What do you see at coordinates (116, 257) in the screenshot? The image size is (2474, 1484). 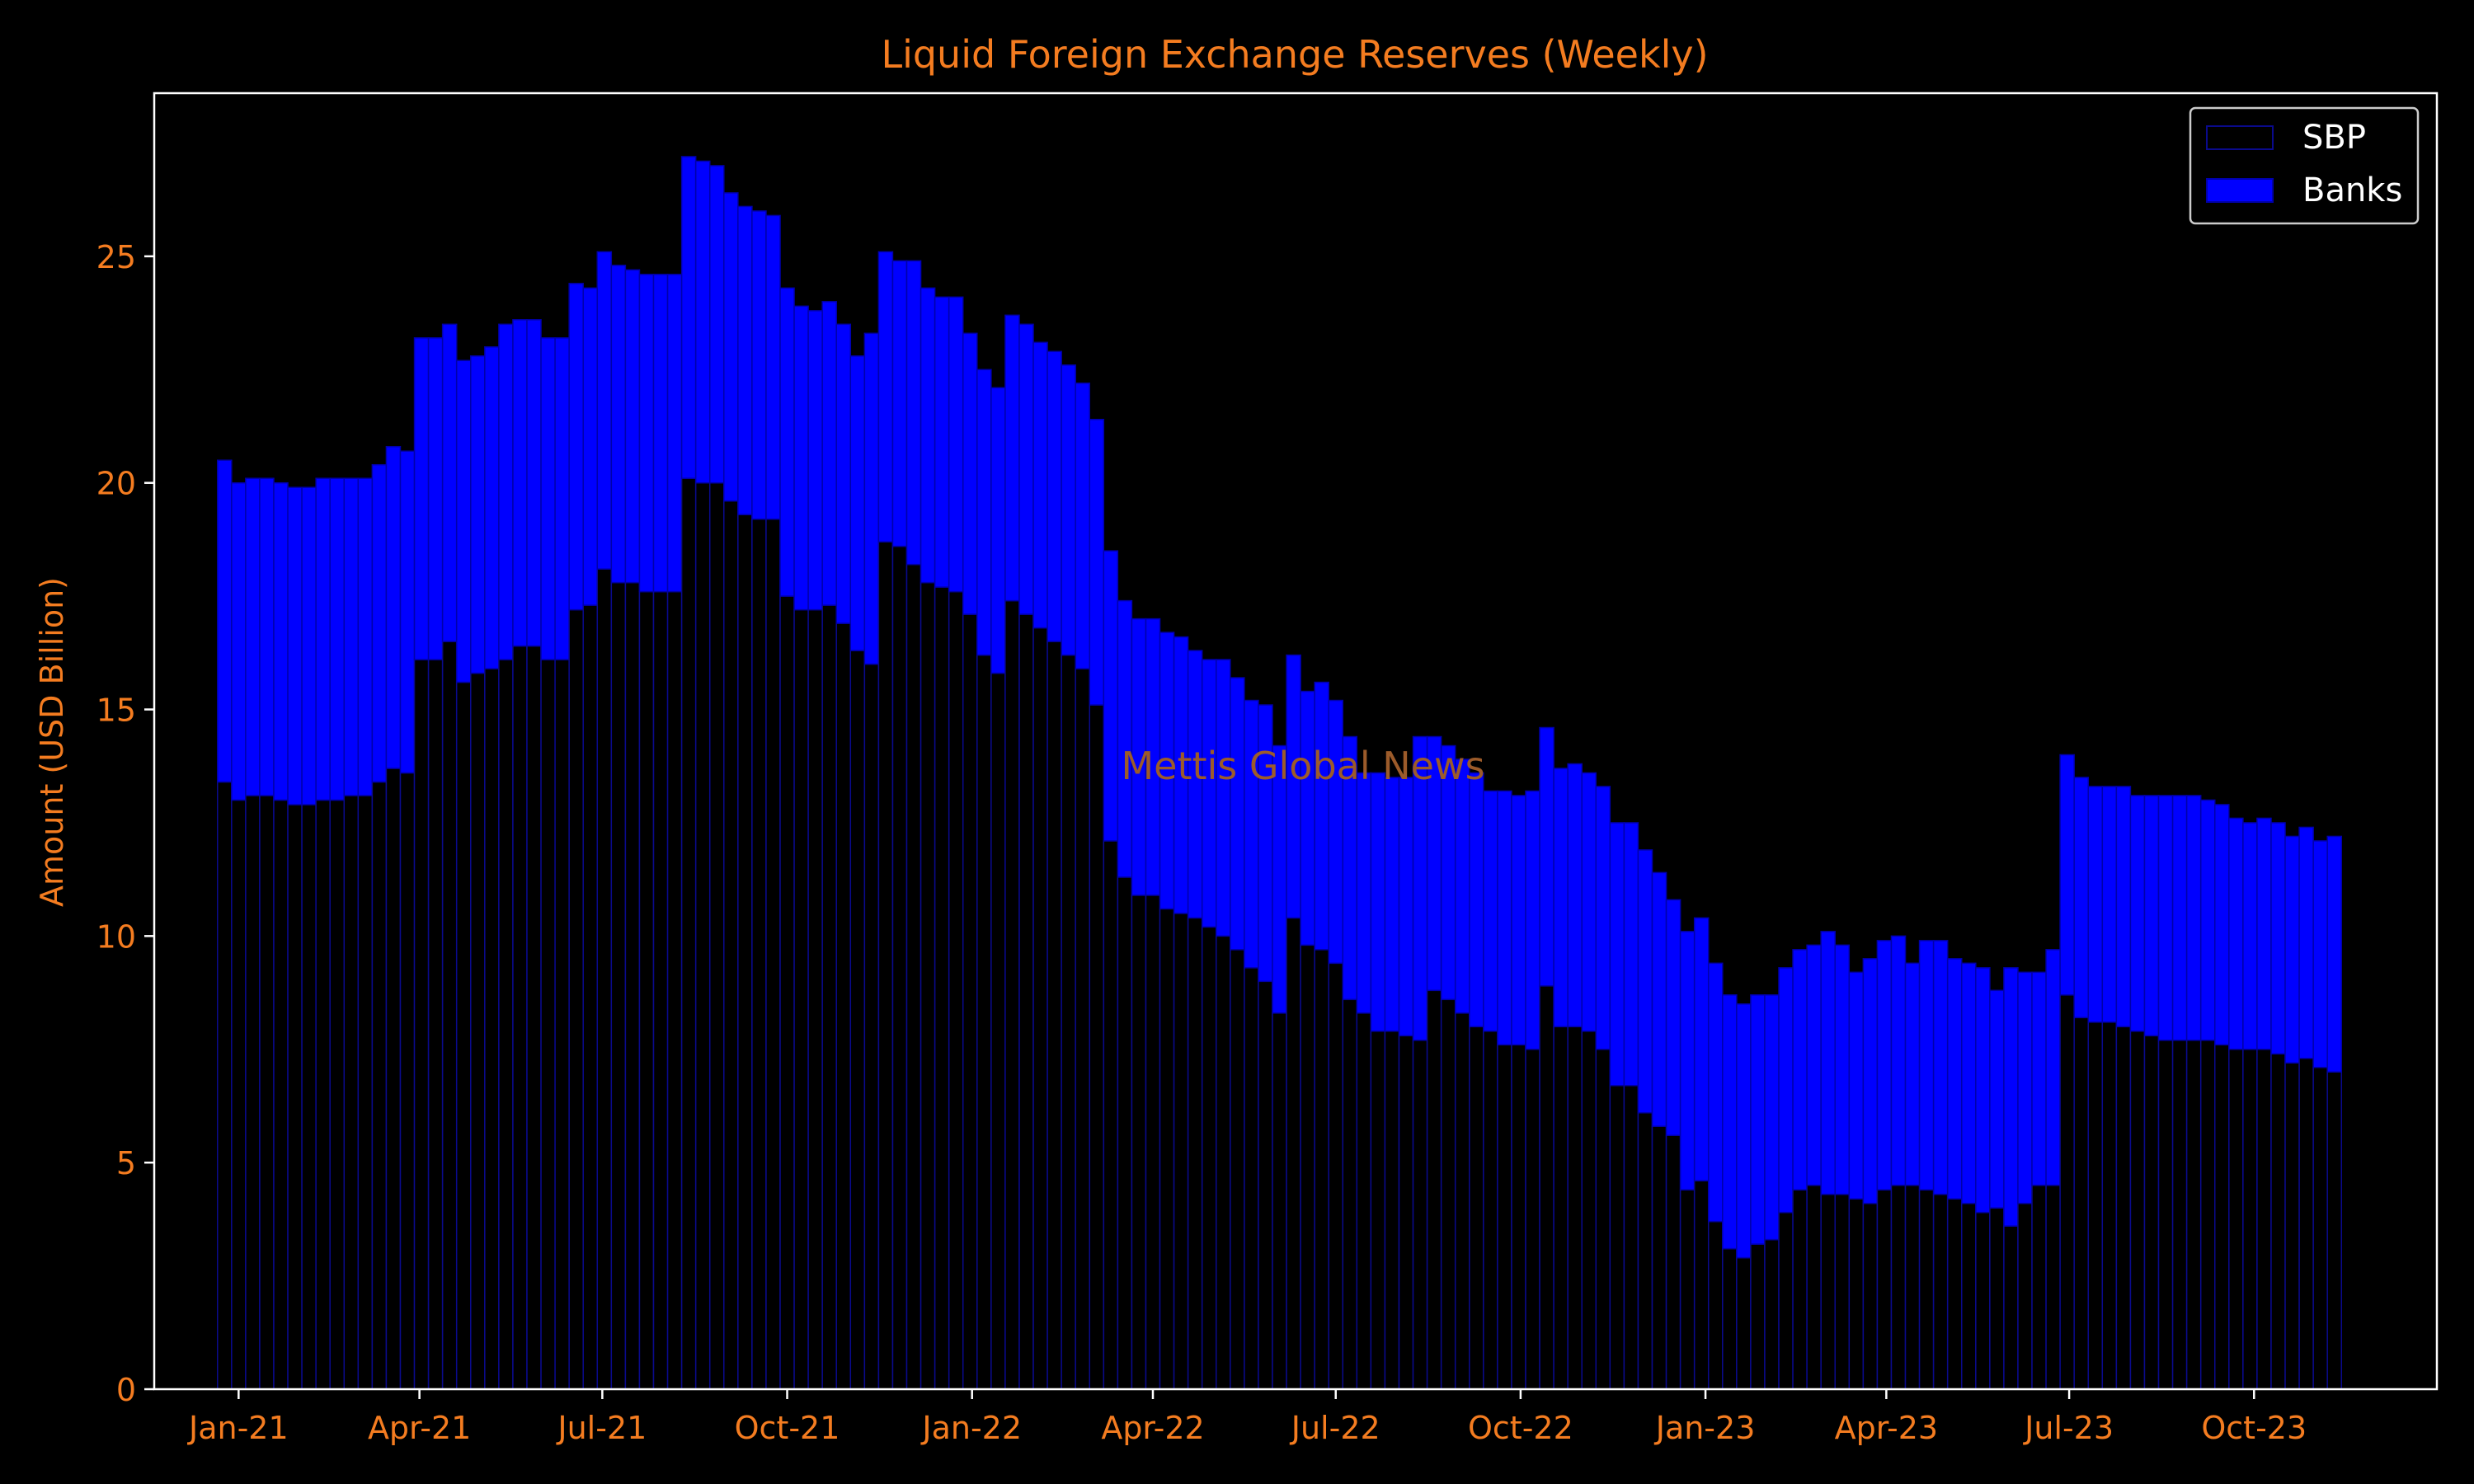 I see `y-tick-label: 25` at bounding box center [116, 257].